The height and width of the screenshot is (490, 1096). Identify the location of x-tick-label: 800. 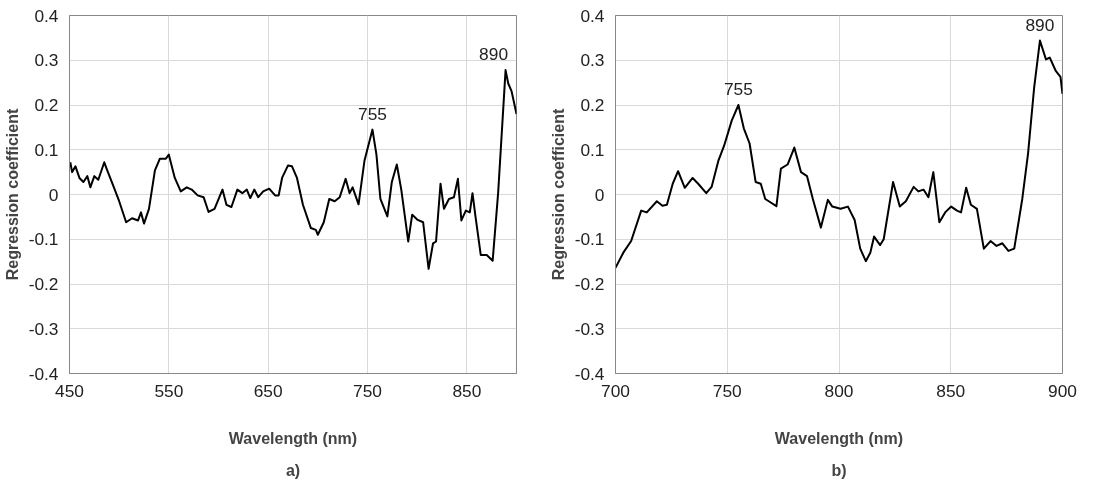
(839, 390).